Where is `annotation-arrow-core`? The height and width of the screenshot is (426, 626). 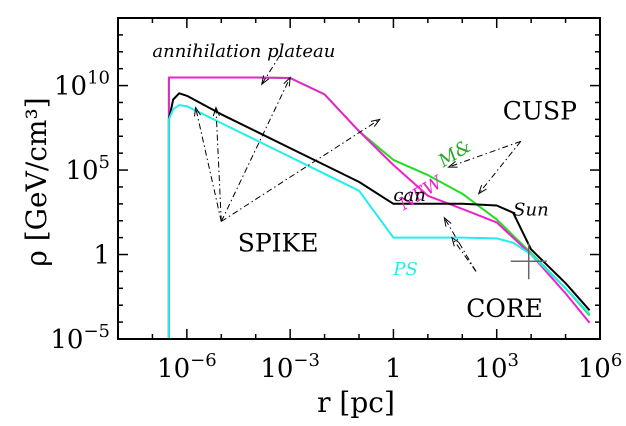
annotation-arrow-core is located at coordinates (460, 244).